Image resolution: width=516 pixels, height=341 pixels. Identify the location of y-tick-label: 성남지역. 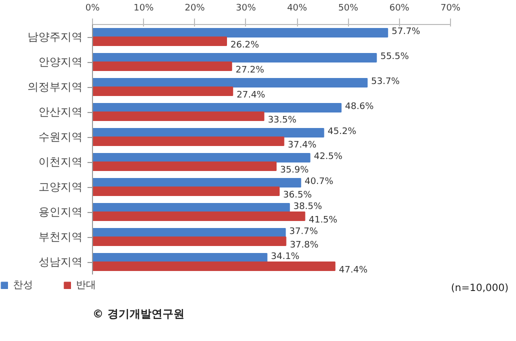
(60, 262).